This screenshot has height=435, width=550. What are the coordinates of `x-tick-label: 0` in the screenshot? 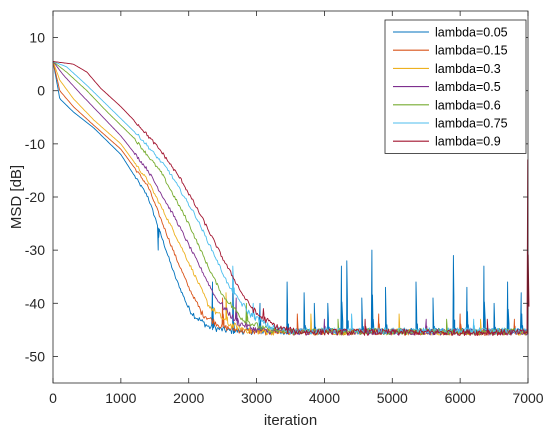 It's located at (53, 398).